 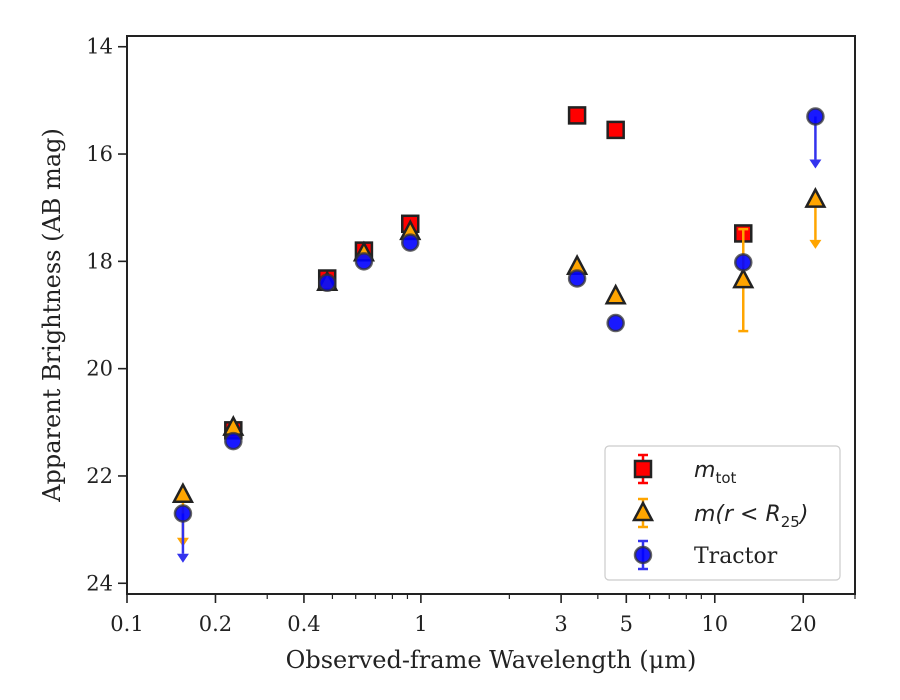 I want to click on y-tick-label: 20, so click(x=99, y=369).